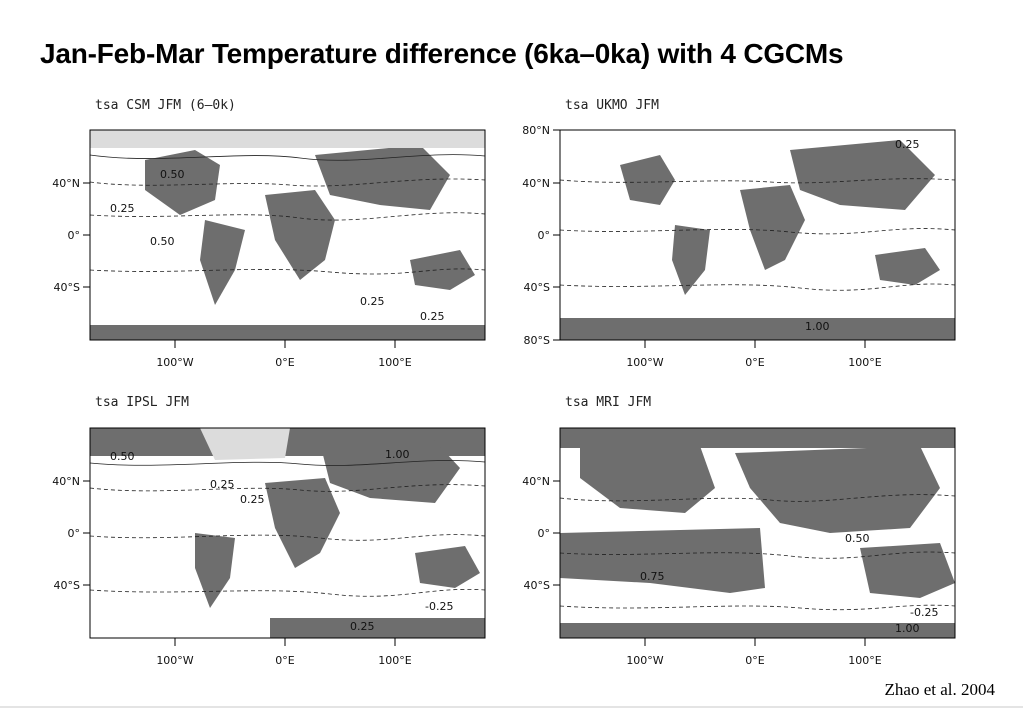 This screenshot has width=1023, height=708. What do you see at coordinates (66, 183) in the screenshot?
I see `csm-ylabel-40n: 40°N` at bounding box center [66, 183].